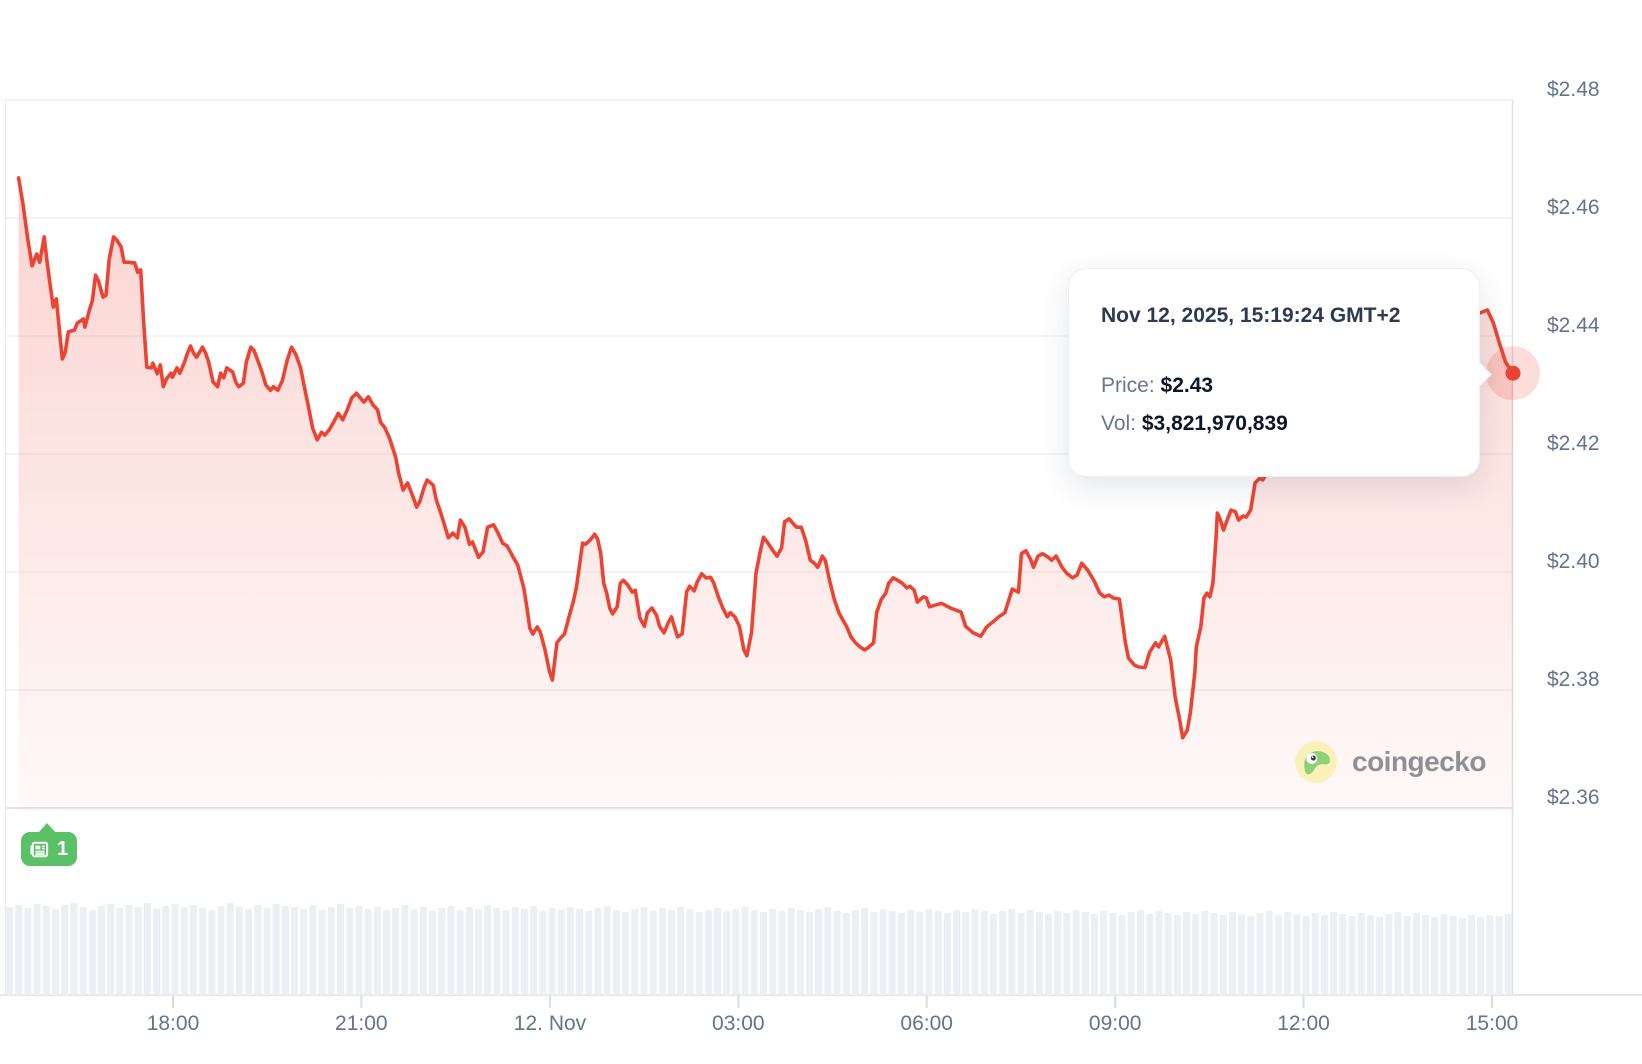 The height and width of the screenshot is (1064, 1642). Describe the element at coordinates (1573, 797) in the screenshot. I see `y-axis-label: $2.36` at that location.